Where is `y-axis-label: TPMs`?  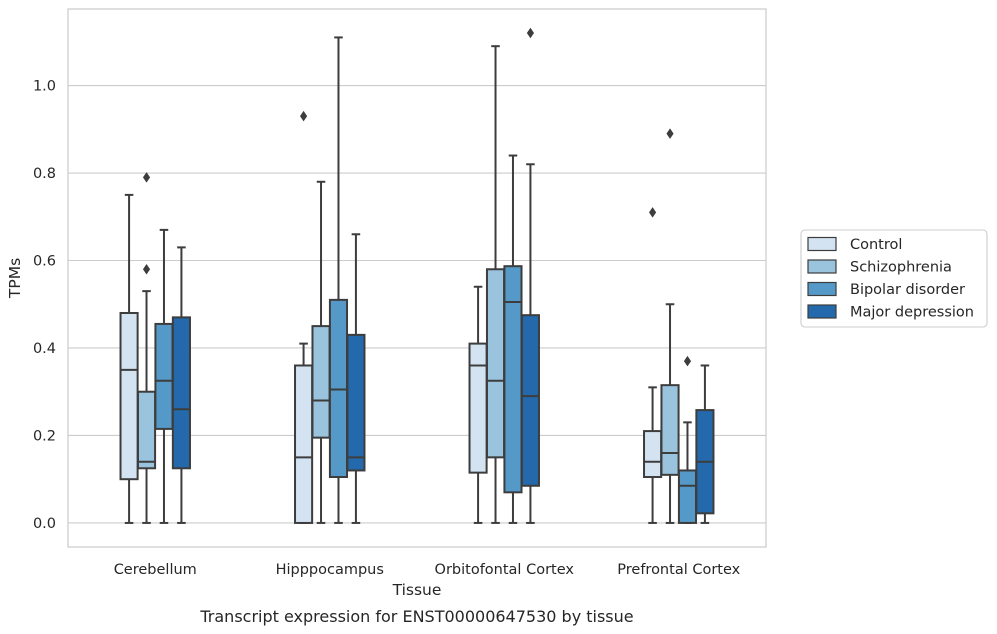 y-axis-label: TPMs is located at coordinates (15, 278).